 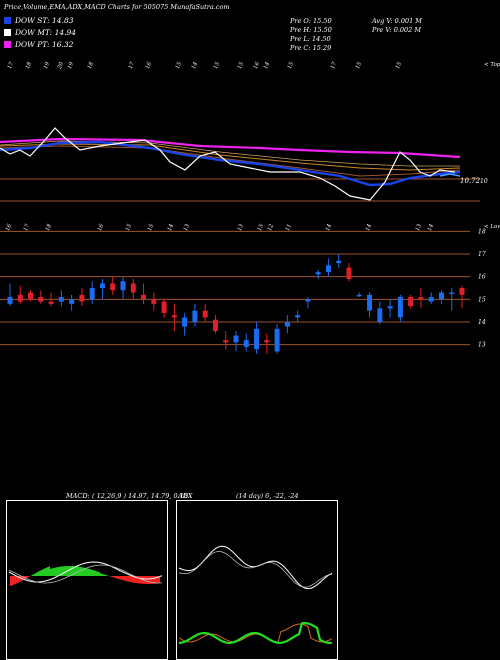 I want to click on top-digit-label: 17, so click(x=334, y=65).